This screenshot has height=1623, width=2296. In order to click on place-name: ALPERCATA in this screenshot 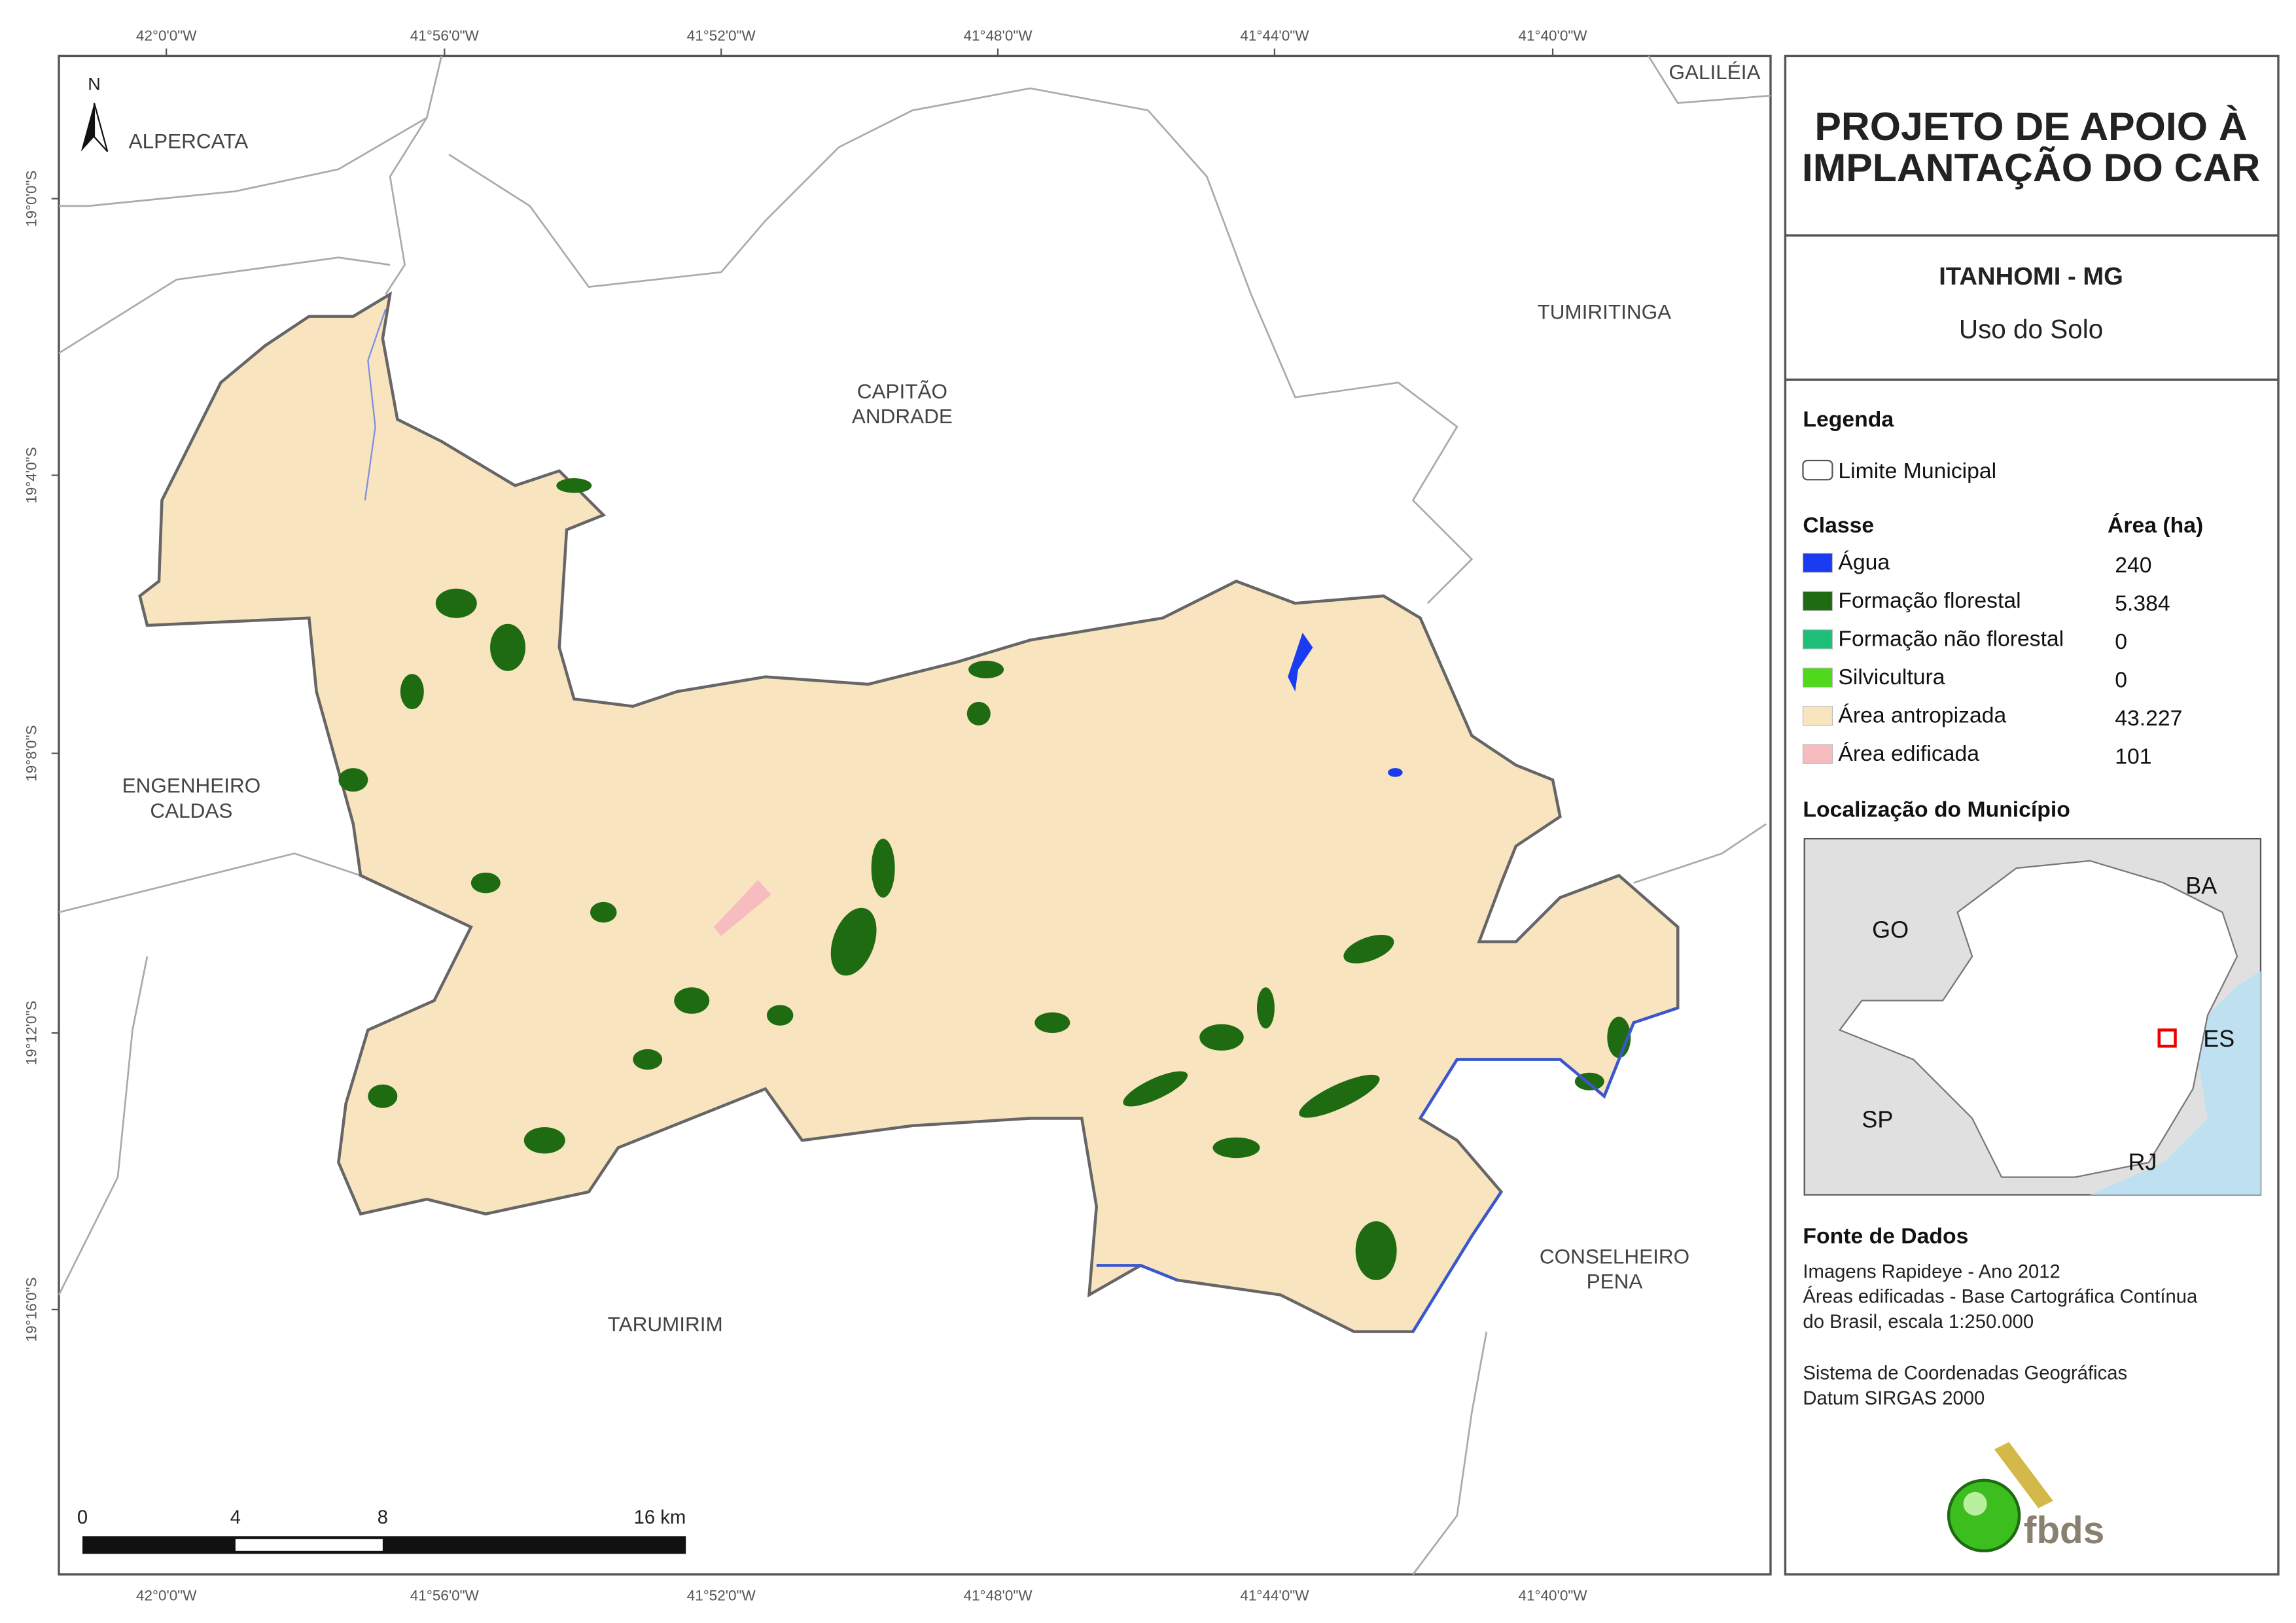, I will do `click(189, 141)`.